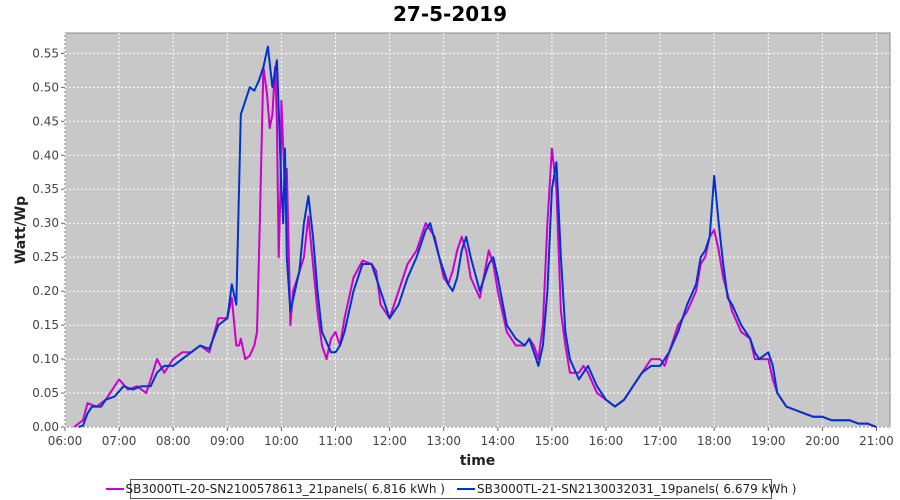  I want to click on x-tick-label: 09:00, so click(227, 441).